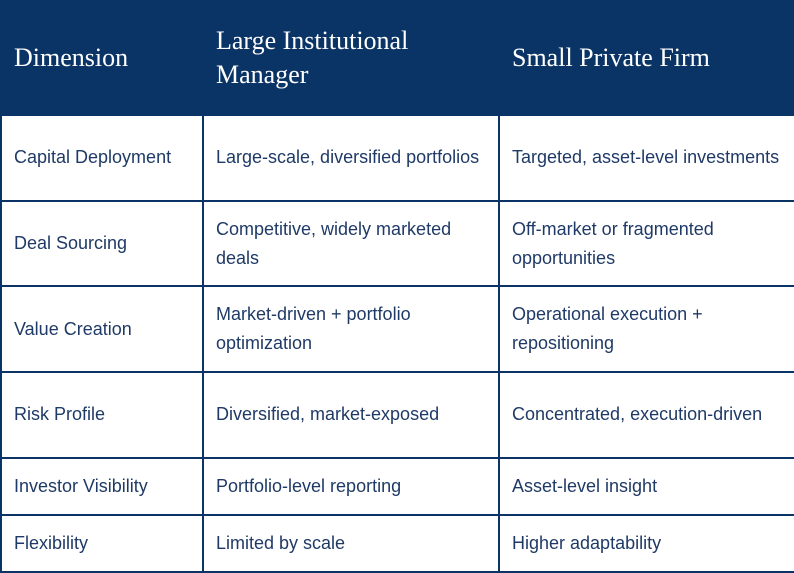 The width and height of the screenshot is (794, 573). What do you see at coordinates (646, 58) in the screenshot?
I see `header-cell: Small Private Firm` at bounding box center [646, 58].